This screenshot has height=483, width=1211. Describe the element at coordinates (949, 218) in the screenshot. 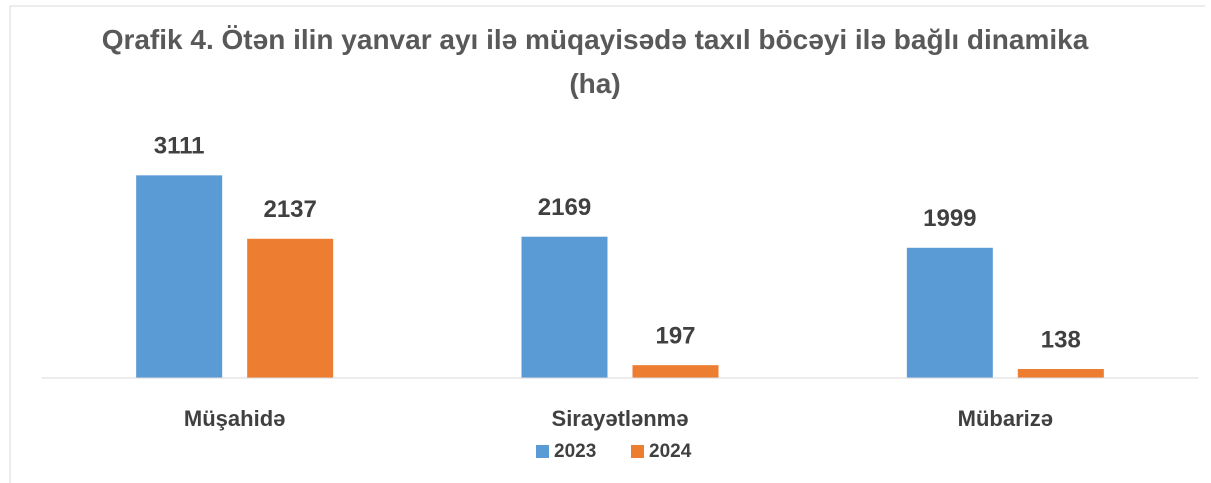

I see `data-label: 1999` at that location.